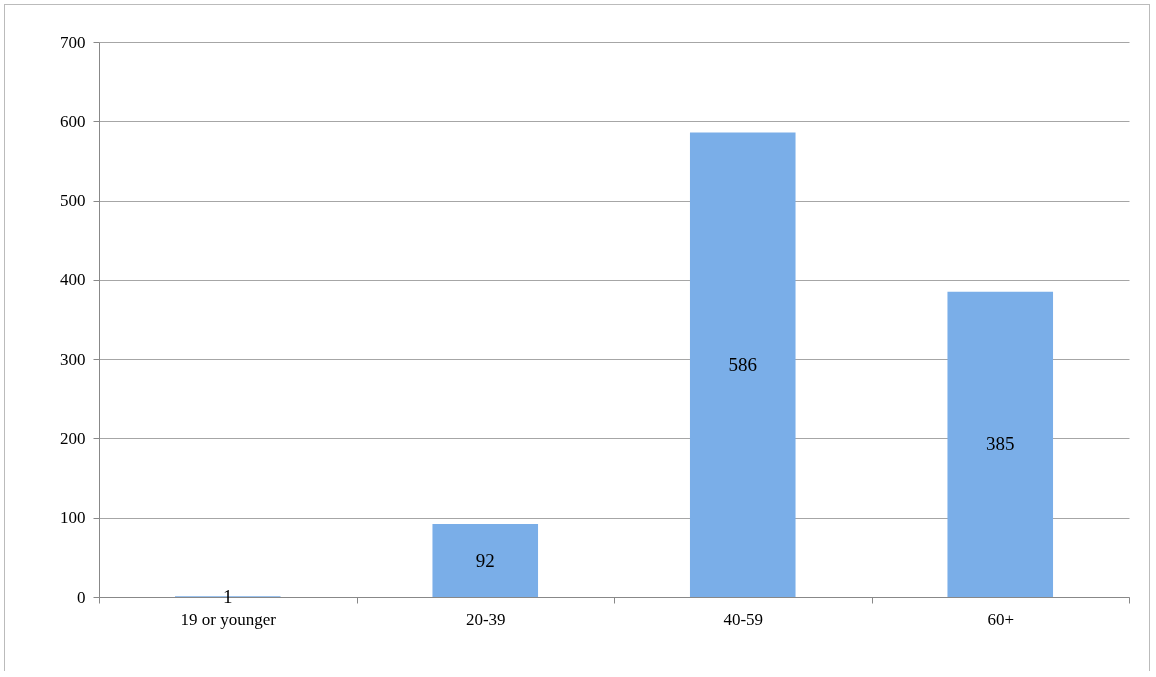 Image resolution: width=1156 pixels, height=677 pixels. I want to click on y-tick-label: 0, so click(81, 597).